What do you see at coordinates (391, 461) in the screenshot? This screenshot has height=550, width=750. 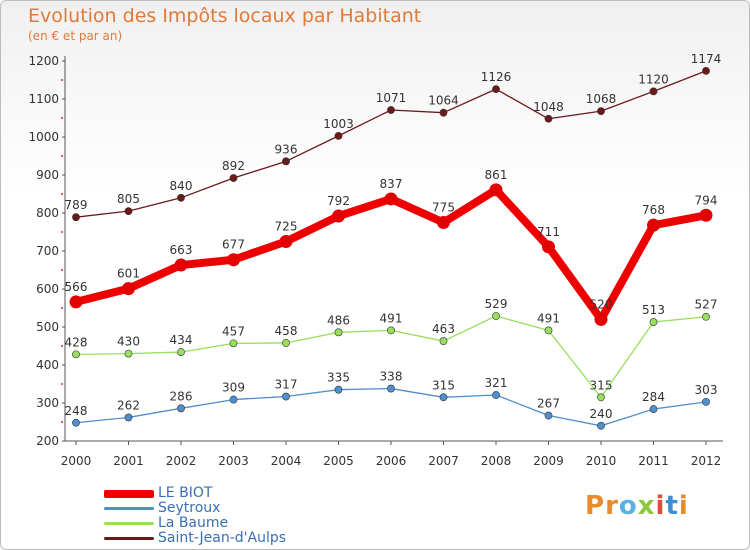 I see `x-tick-label: 2006` at bounding box center [391, 461].